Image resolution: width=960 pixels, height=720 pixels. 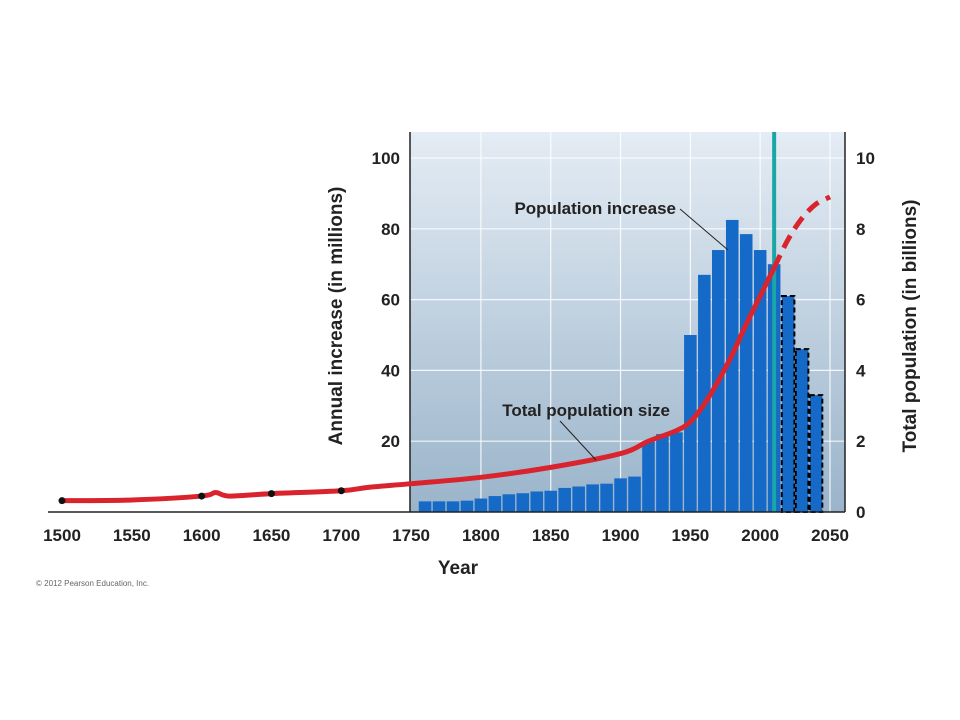 What do you see at coordinates (704, 229) in the screenshot?
I see `population-increase-leader` at bounding box center [704, 229].